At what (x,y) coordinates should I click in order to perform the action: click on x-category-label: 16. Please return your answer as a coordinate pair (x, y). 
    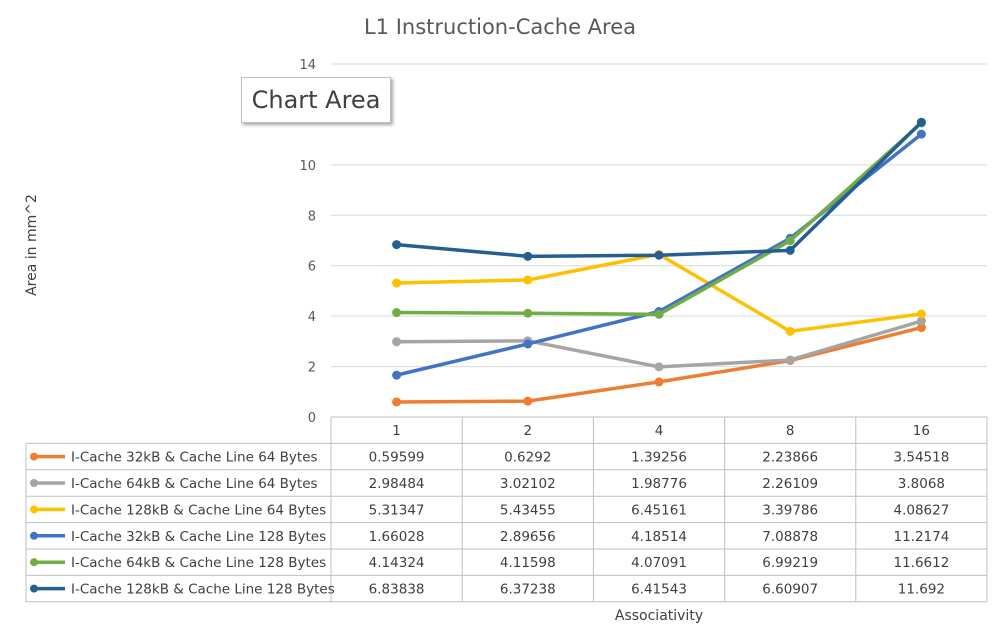
    Looking at the image, I should click on (921, 431).